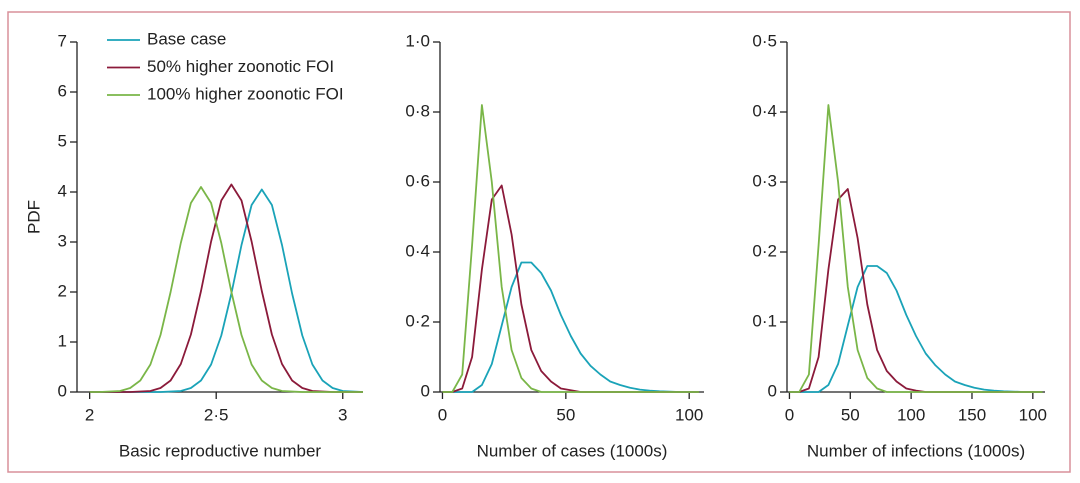  I want to click on y-tick-label: 6, so click(62, 90).